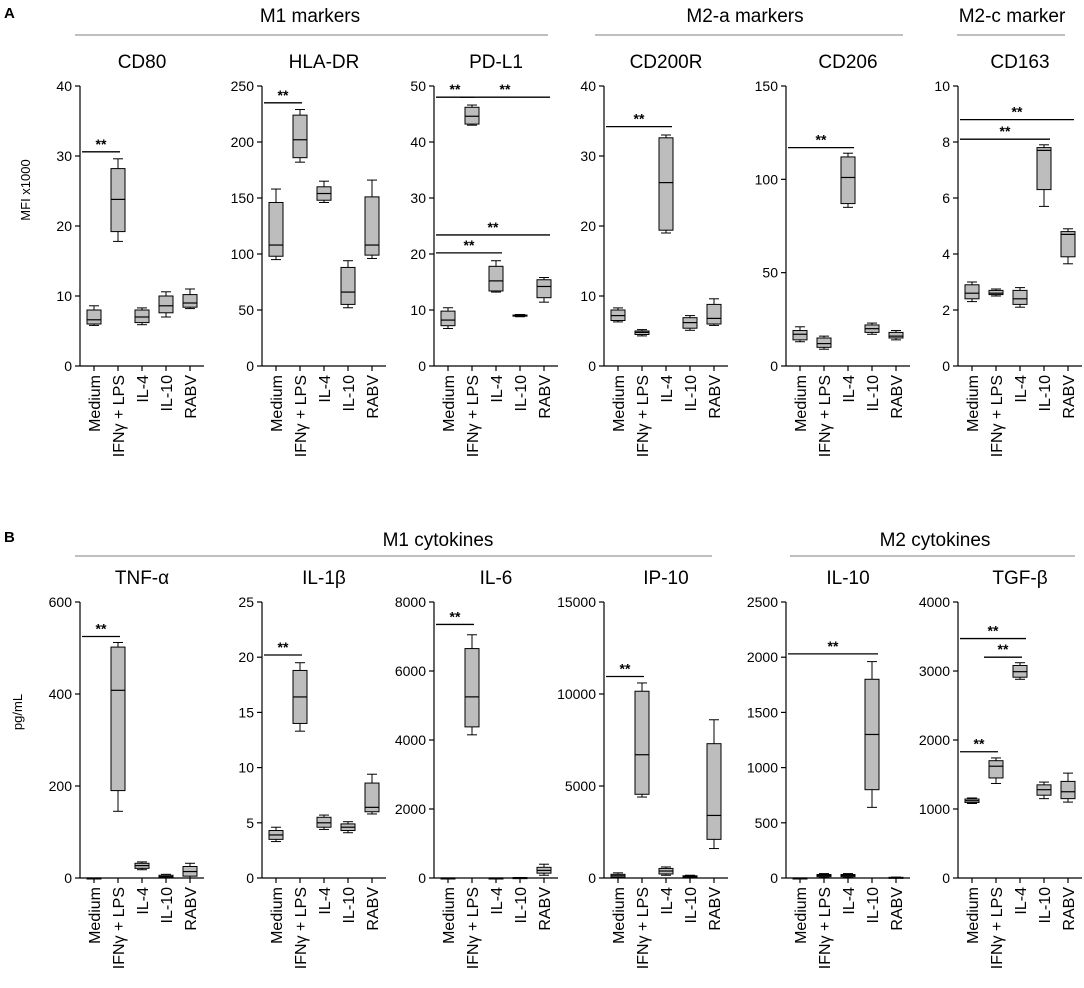 The height and width of the screenshot is (988, 1084). I want to click on chart-title: PD-L1, so click(496, 62).